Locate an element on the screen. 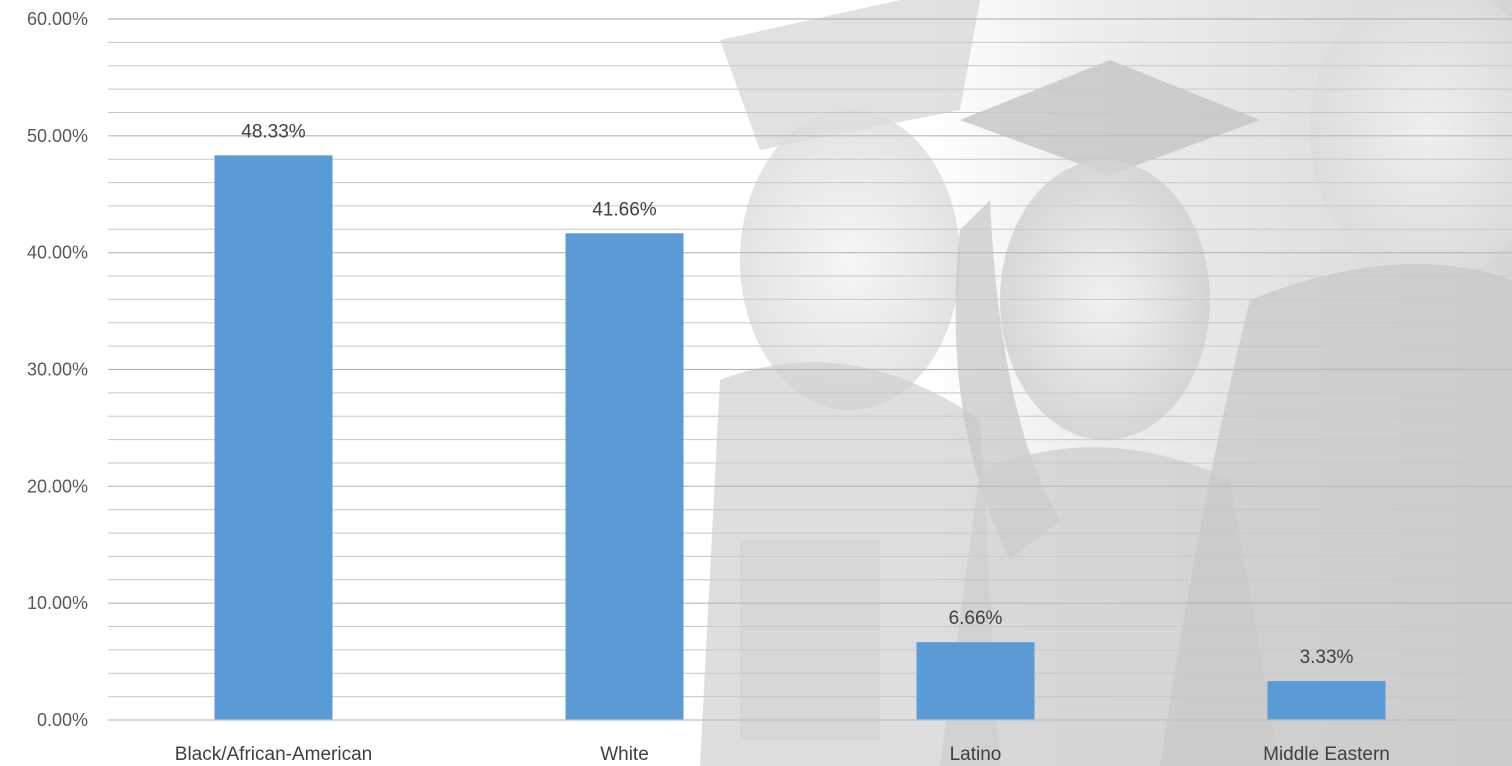 The width and height of the screenshot is (1512, 766). x-tick-label: Middle Eastern is located at coordinates (1326, 754).